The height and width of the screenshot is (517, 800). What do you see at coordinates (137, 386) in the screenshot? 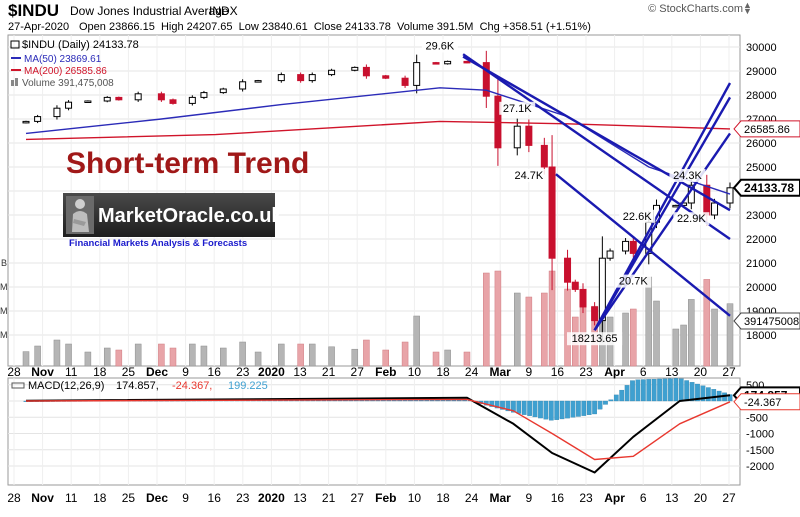
I see `macd-legend-value: 174.857,` at bounding box center [137, 386].